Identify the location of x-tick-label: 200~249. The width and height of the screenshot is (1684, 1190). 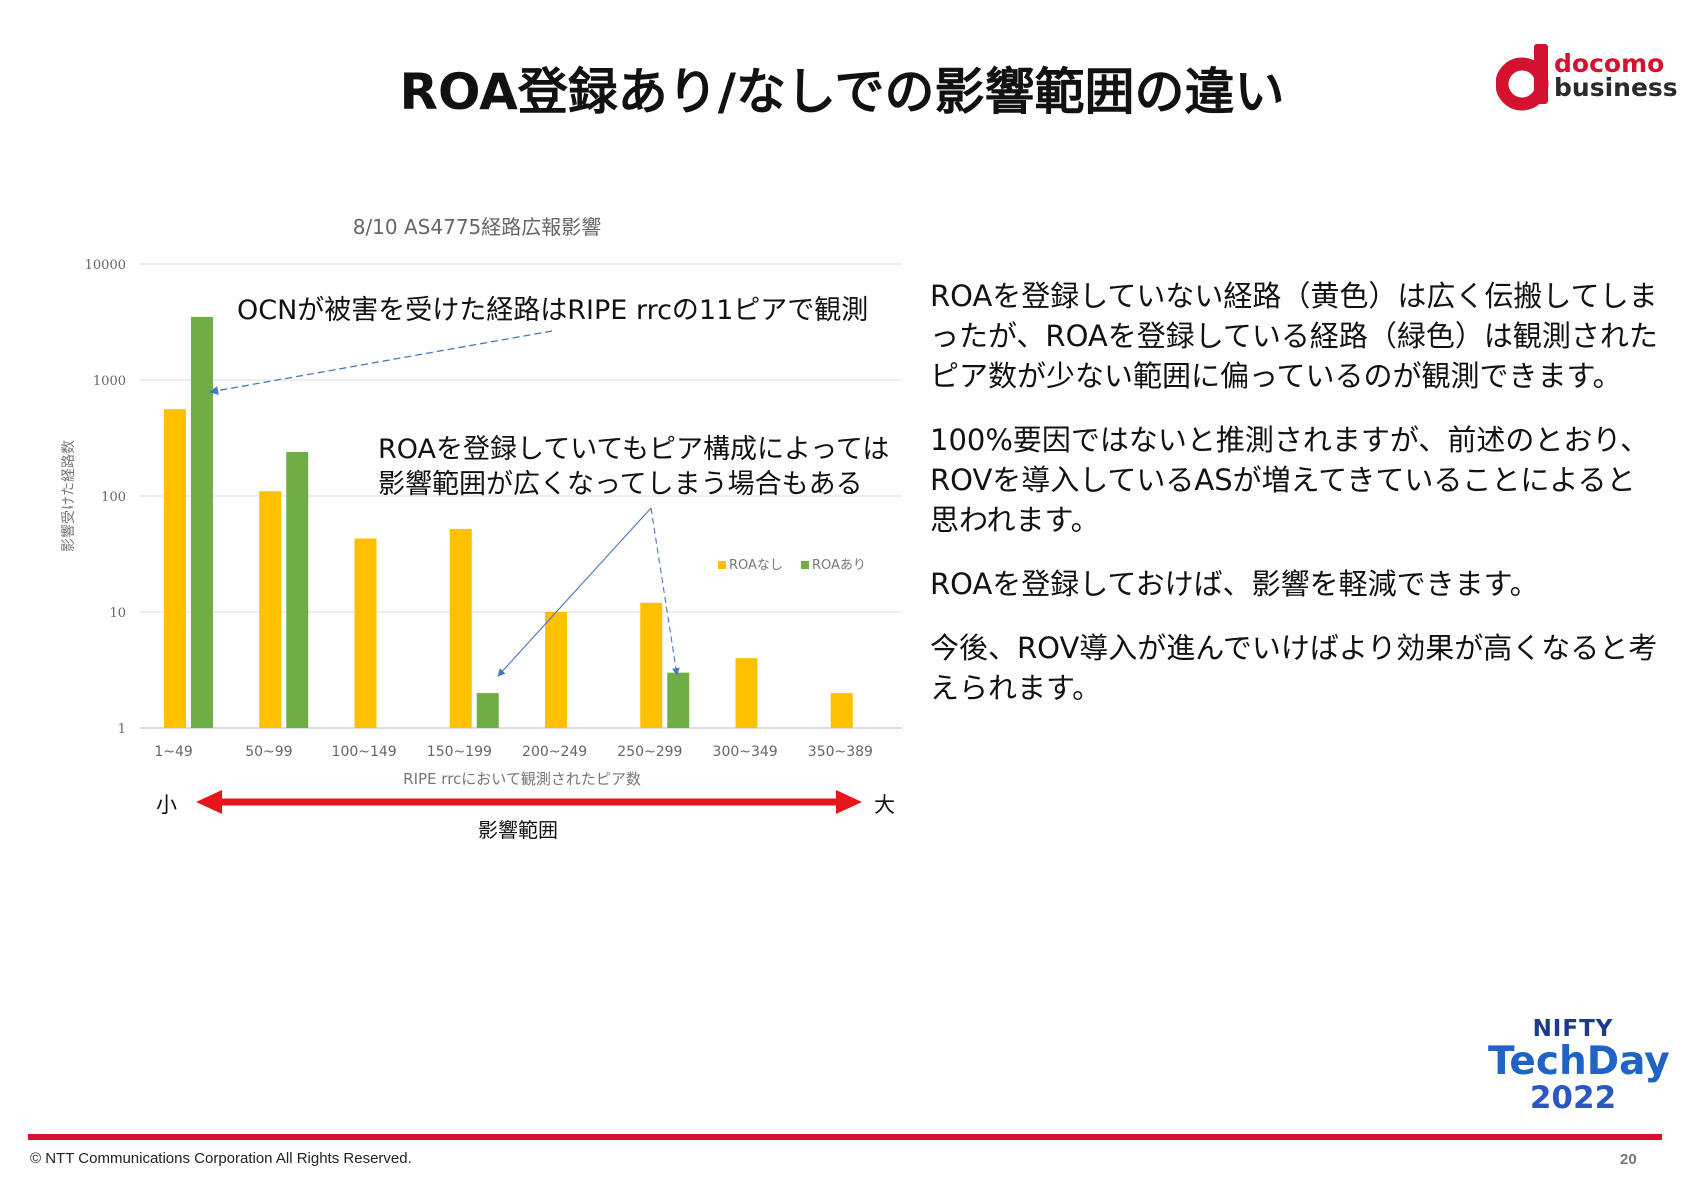
(554, 752).